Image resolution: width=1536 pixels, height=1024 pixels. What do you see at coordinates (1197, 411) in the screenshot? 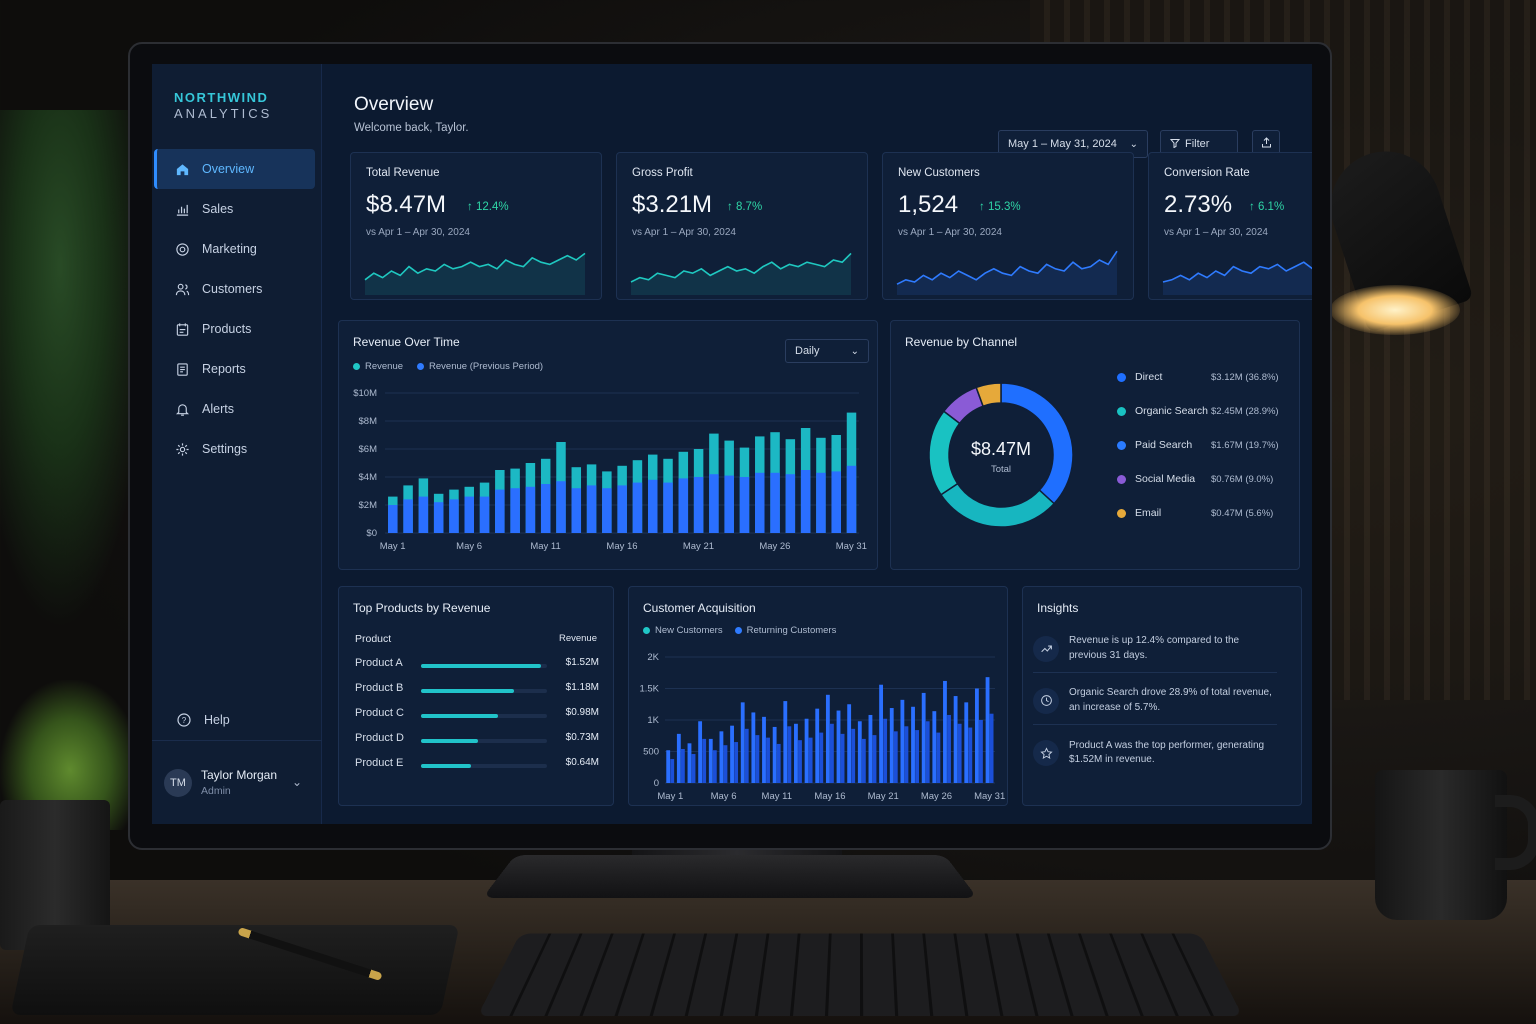
I see `channel-legend-item: Organic Search` at bounding box center [1197, 411].